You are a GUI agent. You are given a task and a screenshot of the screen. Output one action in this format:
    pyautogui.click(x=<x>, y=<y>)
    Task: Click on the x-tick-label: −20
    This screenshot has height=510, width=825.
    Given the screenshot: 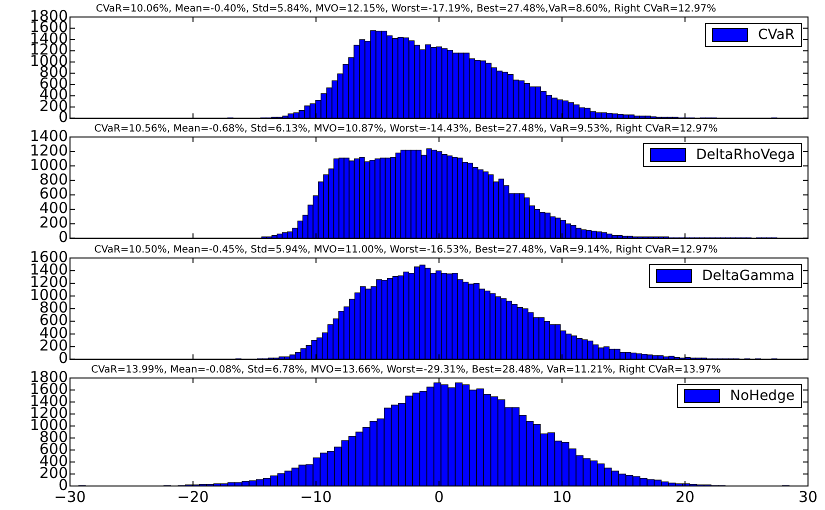 What is the action you would take?
    pyautogui.click(x=193, y=497)
    